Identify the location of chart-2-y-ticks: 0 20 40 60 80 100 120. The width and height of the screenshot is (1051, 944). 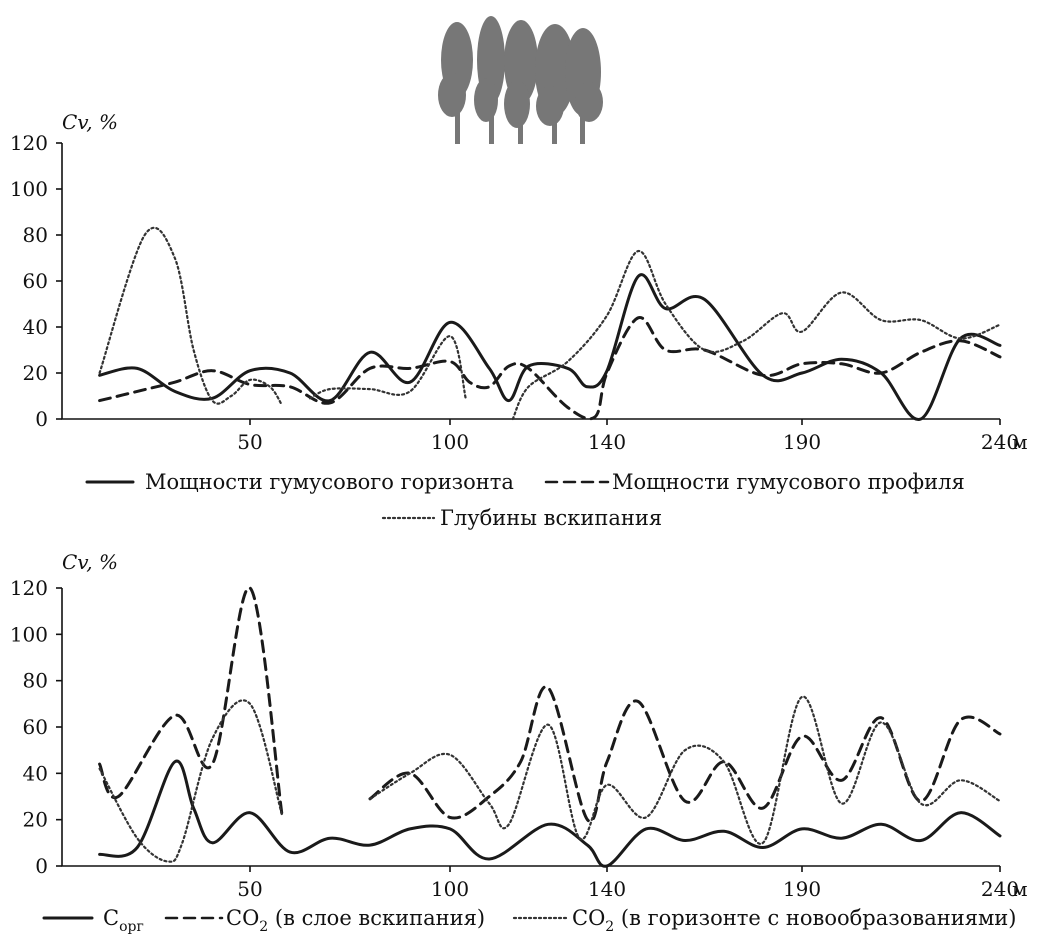
(36, 727).